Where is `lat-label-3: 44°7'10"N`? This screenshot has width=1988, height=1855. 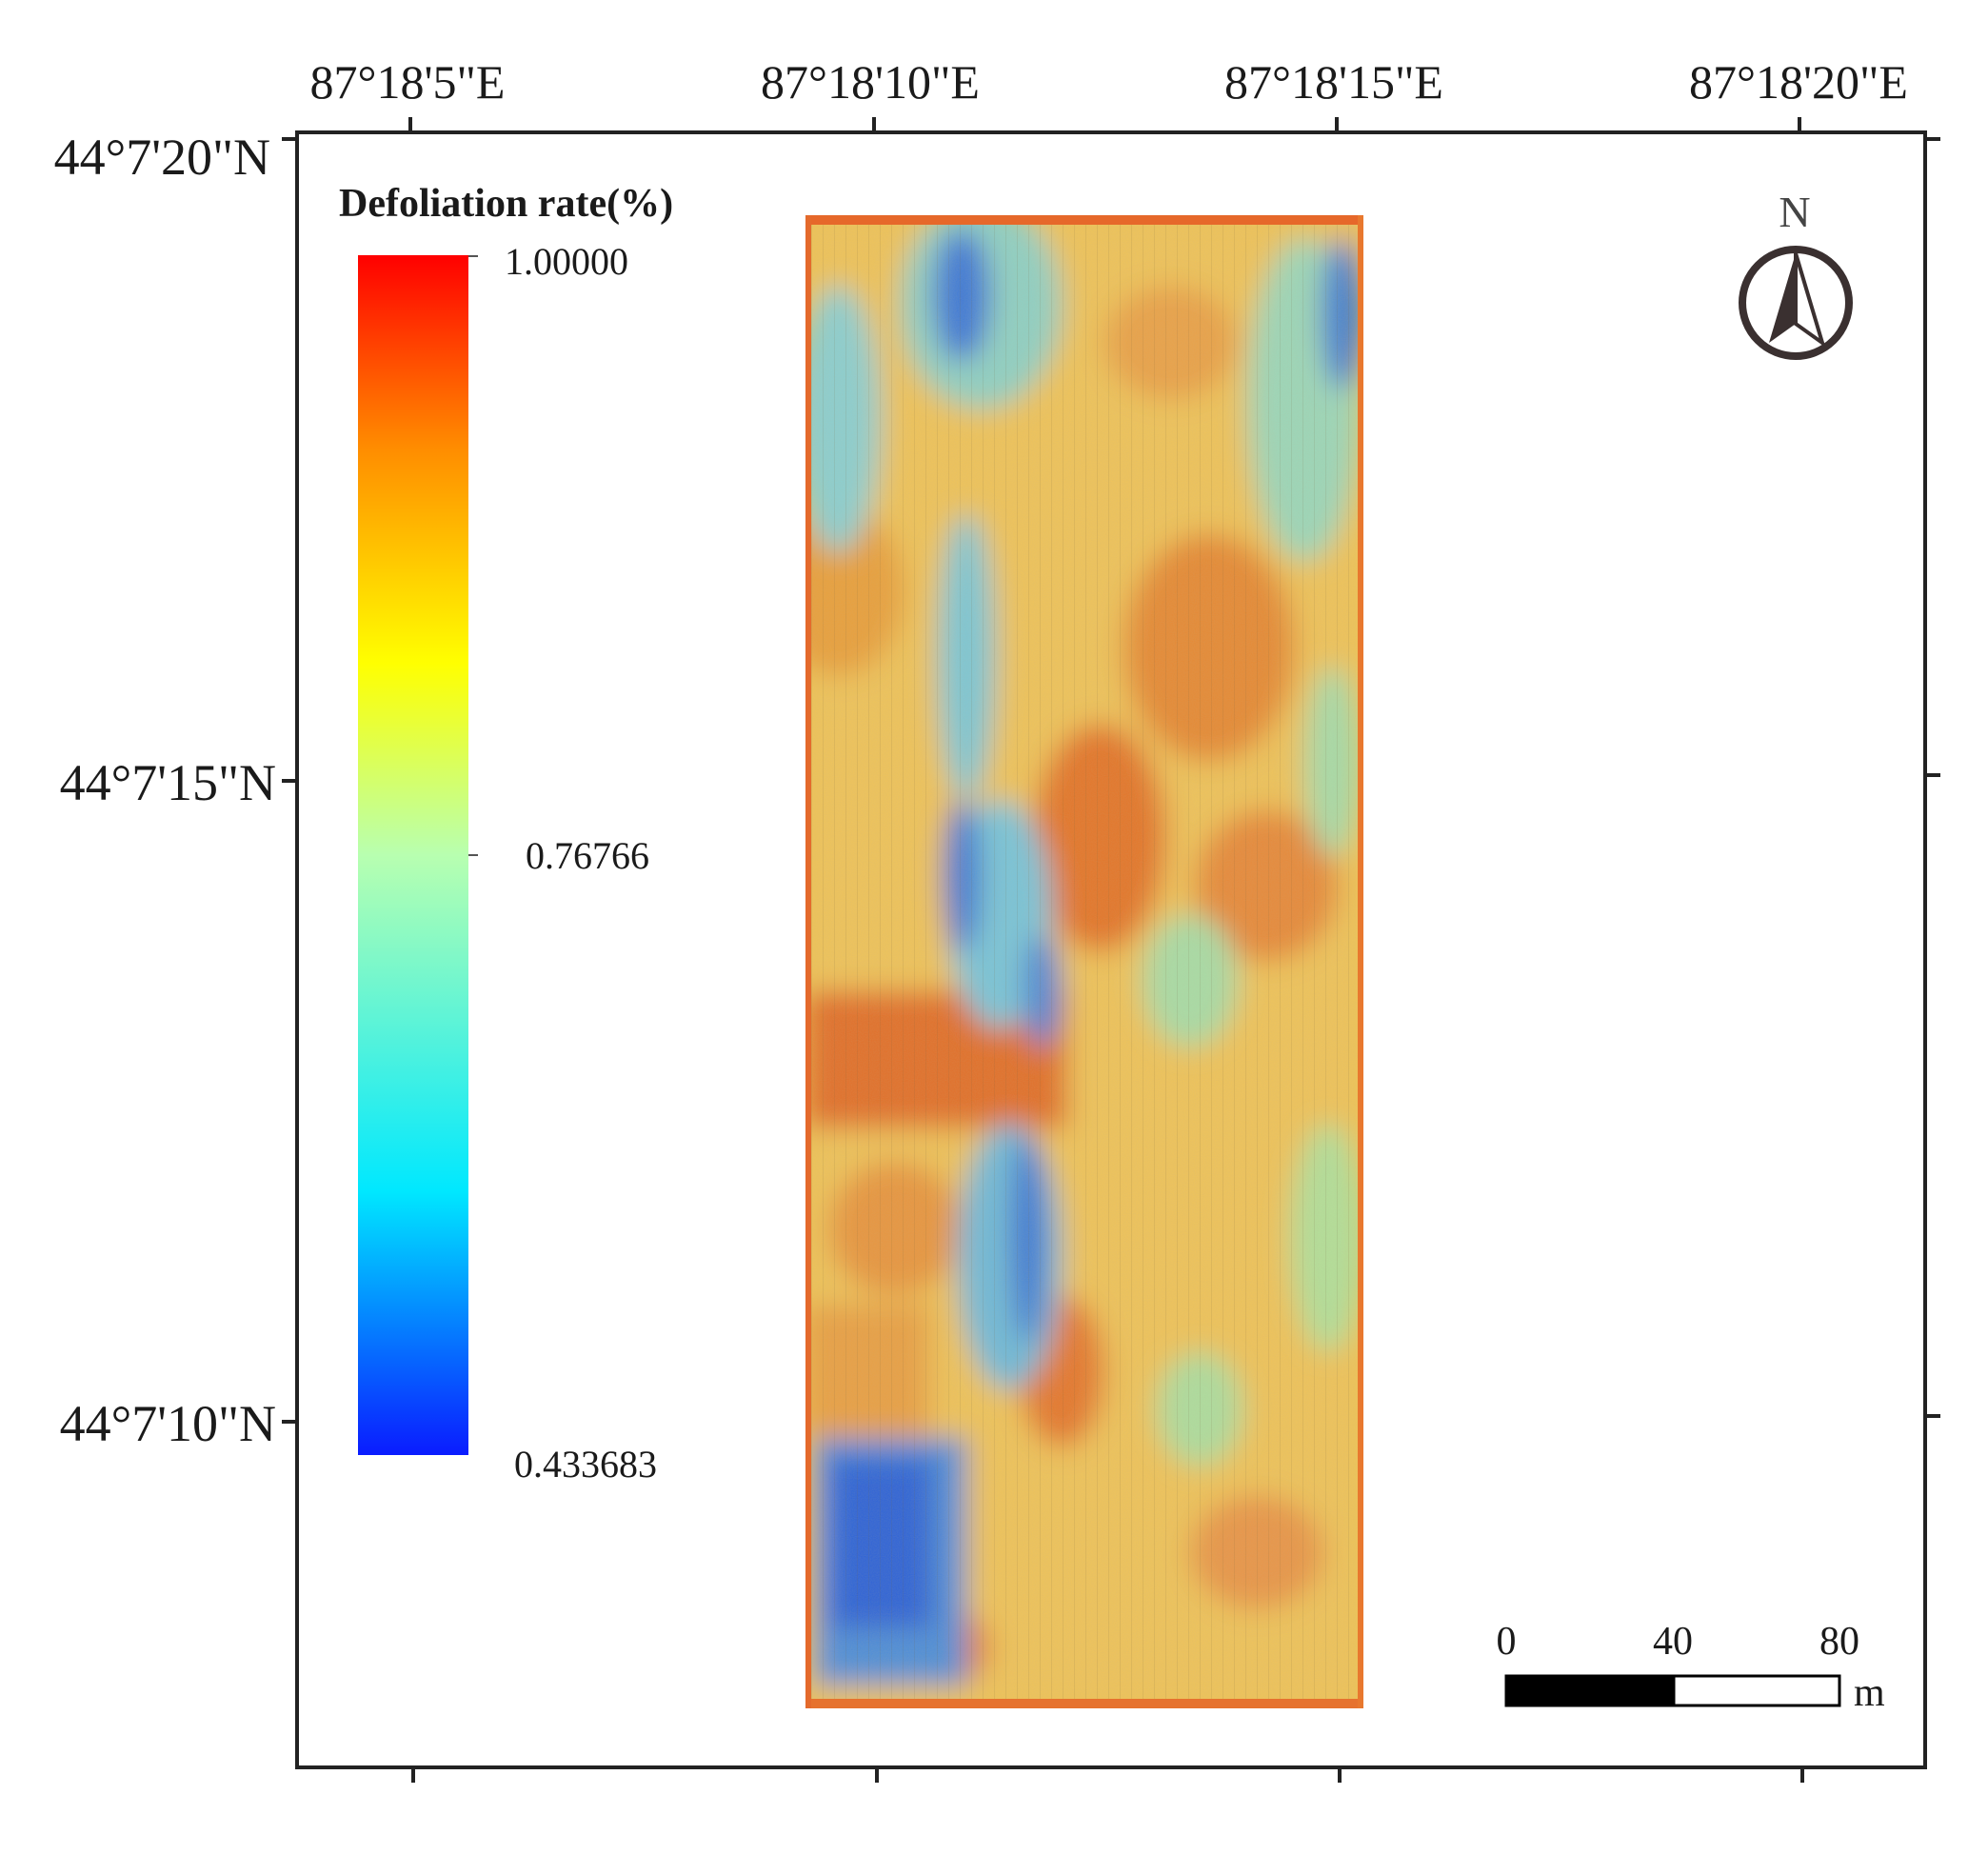
lat-label-3: 44°7'10"N is located at coordinates (168, 1424).